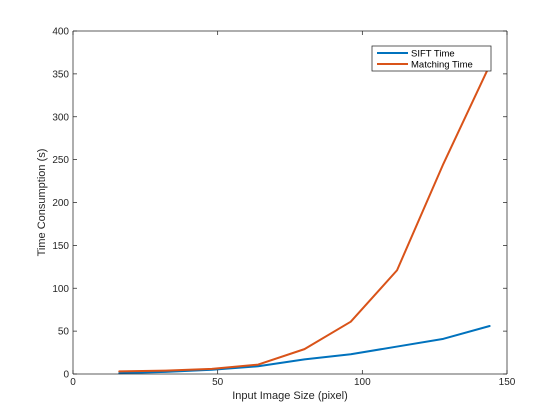 Image resolution: width=560 pixels, height=420 pixels. I want to click on legend: SIFT Time Matching Time, so click(431, 58).